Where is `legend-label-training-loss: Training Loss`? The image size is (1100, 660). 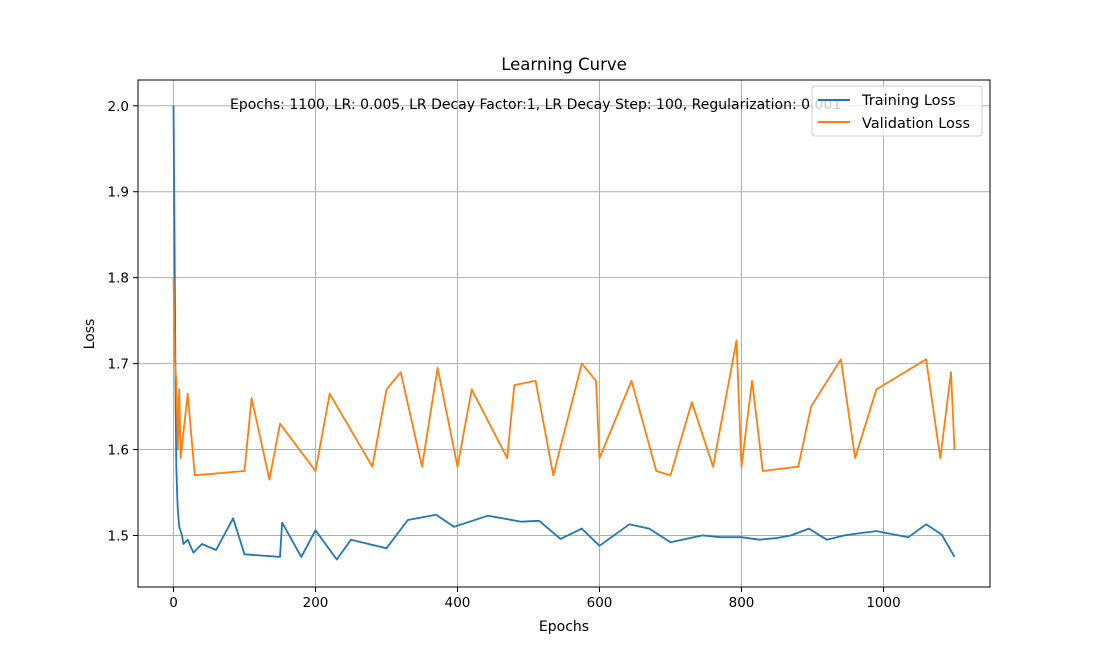 legend-label-training-loss: Training Loss is located at coordinates (908, 101).